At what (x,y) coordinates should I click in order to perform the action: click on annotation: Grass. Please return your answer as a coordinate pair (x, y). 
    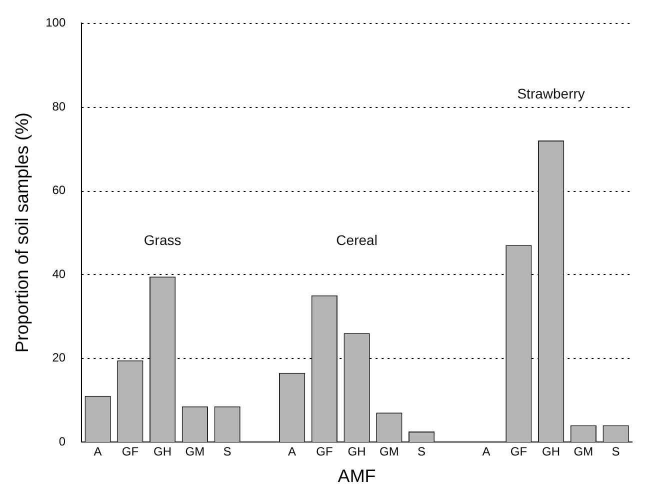
    Looking at the image, I should click on (163, 240).